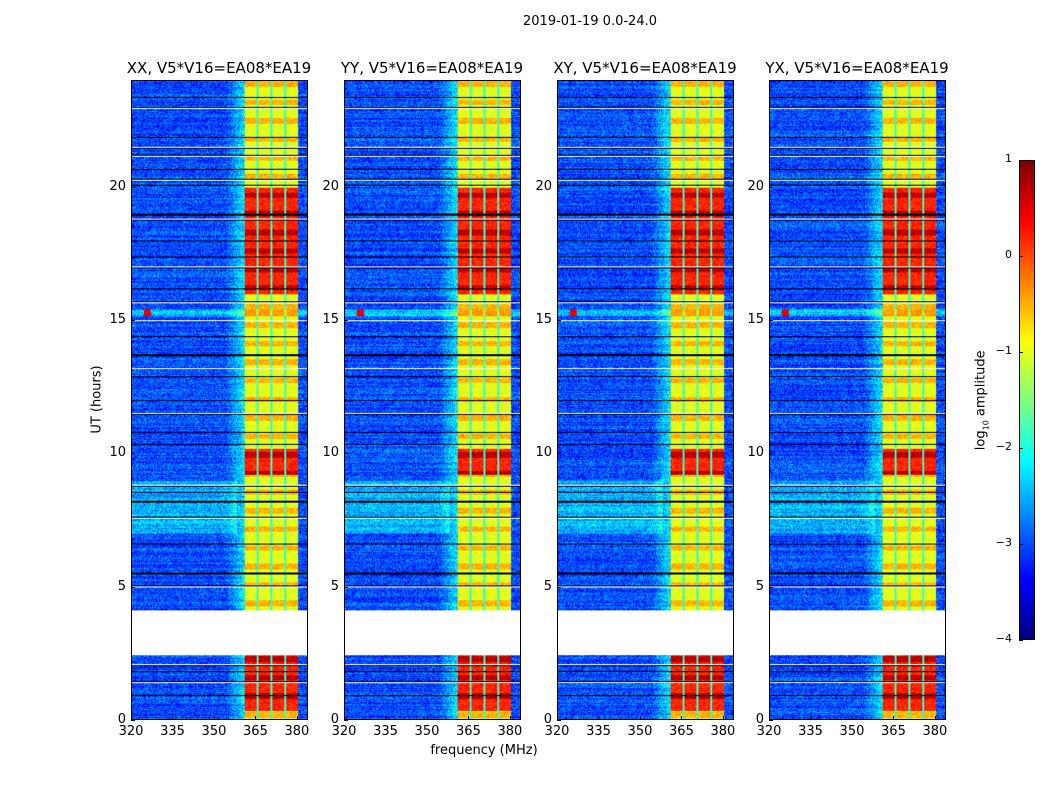 The width and height of the screenshot is (1050, 800). What do you see at coordinates (484, 750) in the screenshot?
I see `x-axis-label: frequency (MHz)` at bounding box center [484, 750].